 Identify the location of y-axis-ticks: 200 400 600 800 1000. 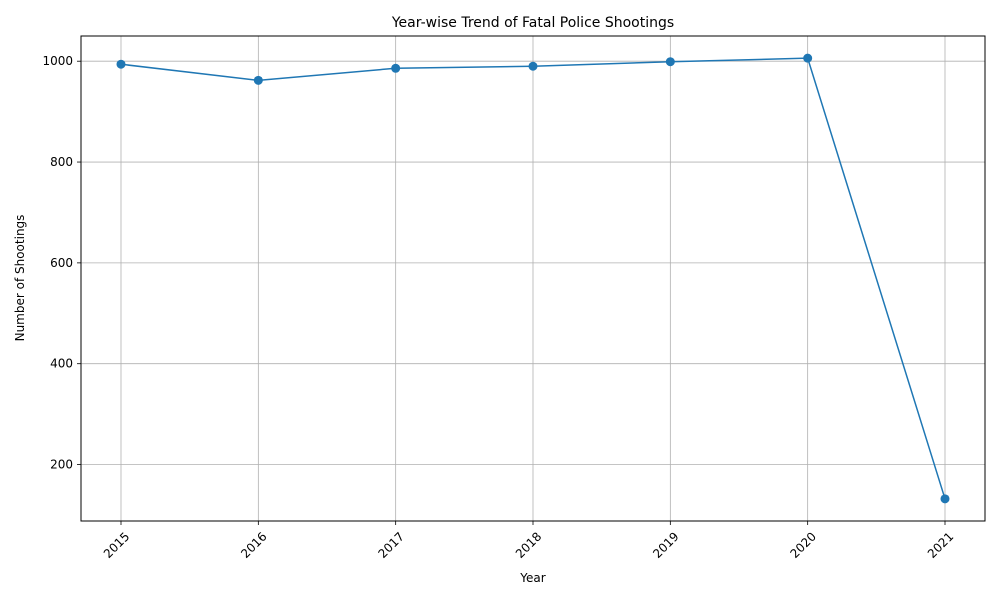
(61, 263).